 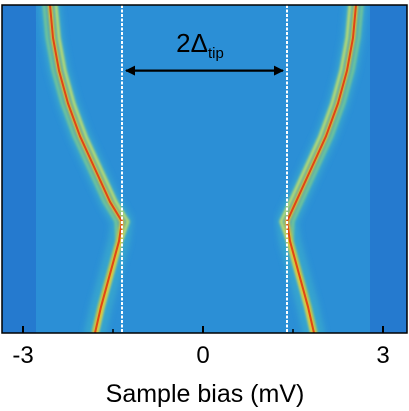 I want to click on right-dark-band, so click(x=388, y=169).